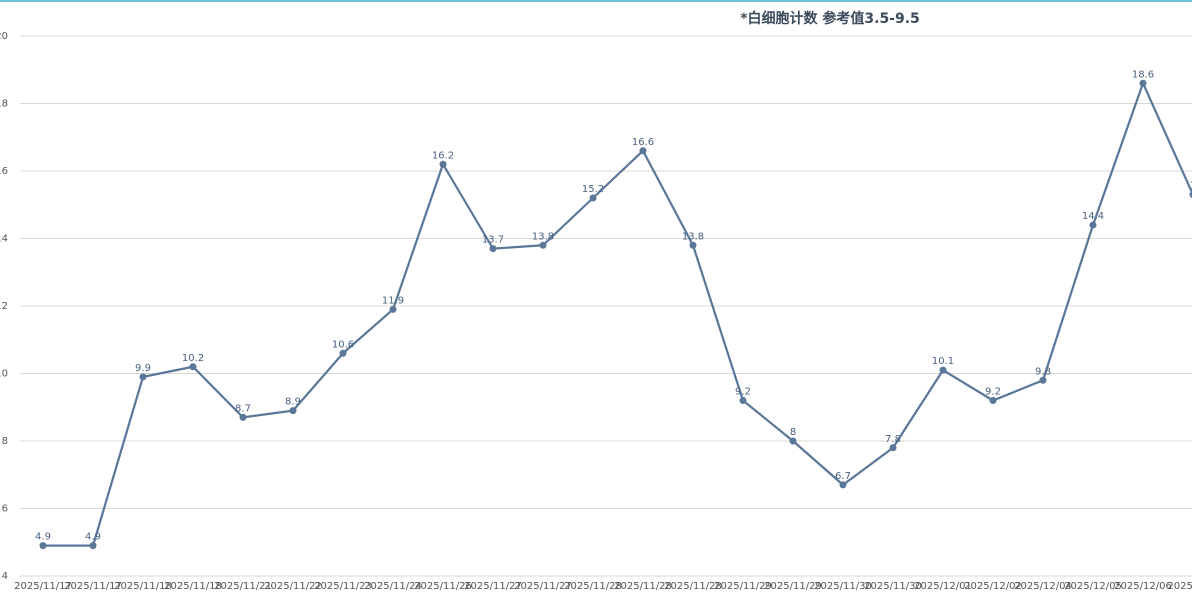  Describe the element at coordinates (5, 576) in the screenshot. I see `y-tick-label: 4` at that location.